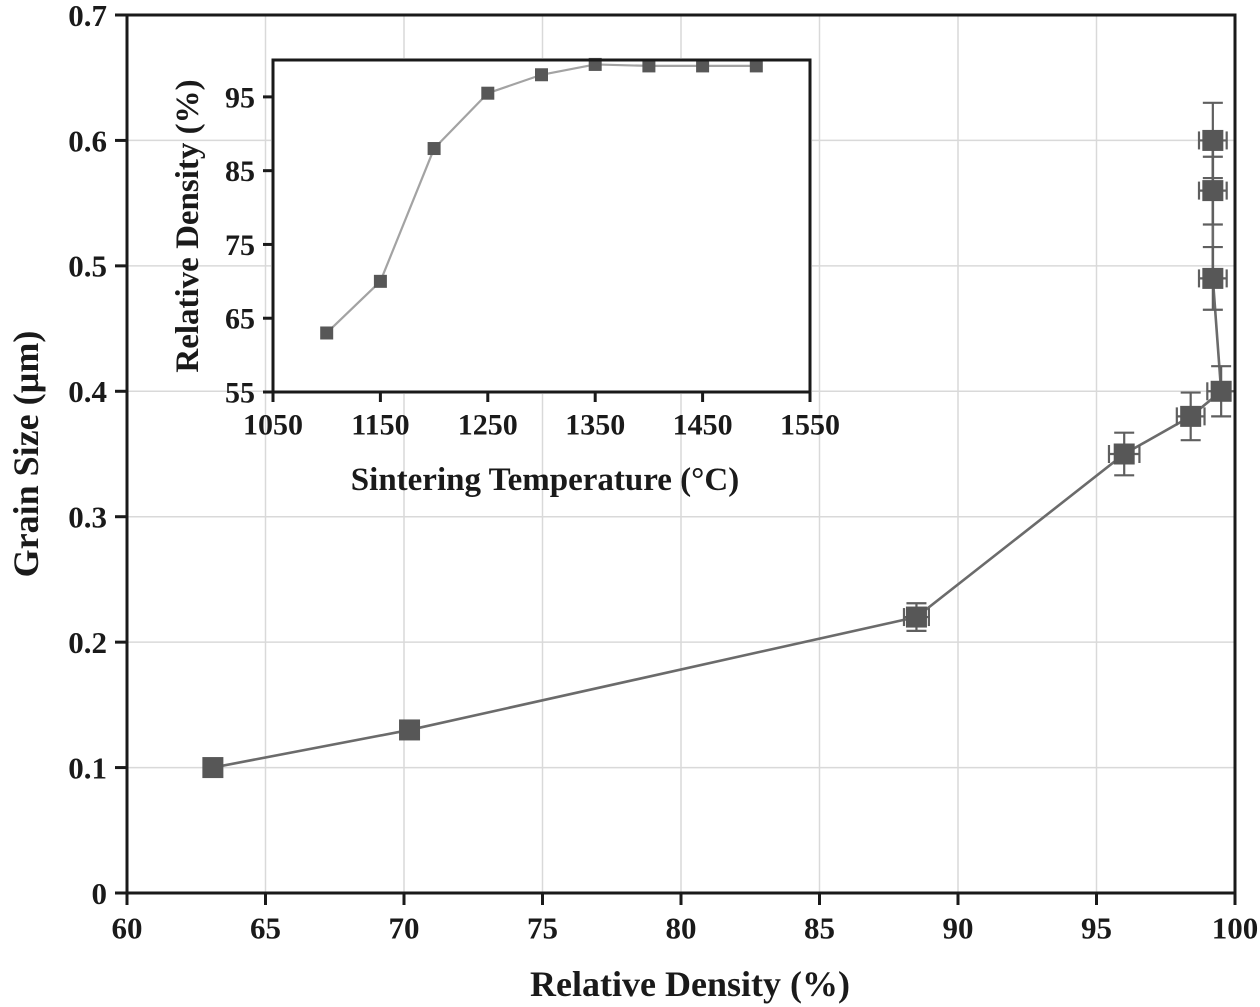 Image resolution: width=1260 pixels, height=1007 pixels. I want to click on main-xaxis-title: Relative Density (%), so click(690, 984).